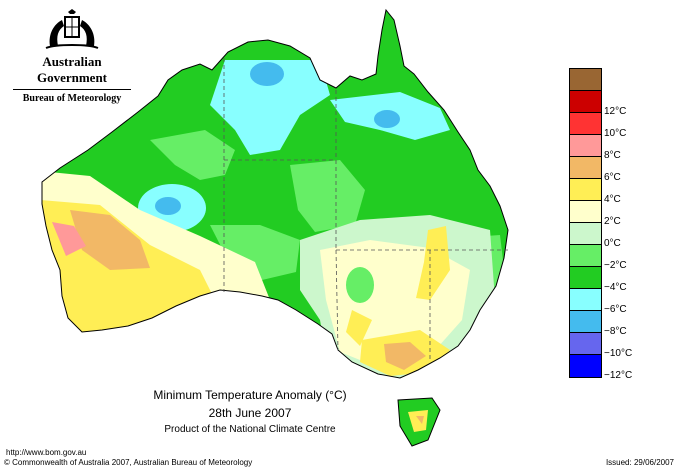 The height and width of the screenshot is (467, 680). What do you see at coordinates (615, 111) in the screenshot?
I see `legend-label: 12°C` at bounding box center [615, 111].